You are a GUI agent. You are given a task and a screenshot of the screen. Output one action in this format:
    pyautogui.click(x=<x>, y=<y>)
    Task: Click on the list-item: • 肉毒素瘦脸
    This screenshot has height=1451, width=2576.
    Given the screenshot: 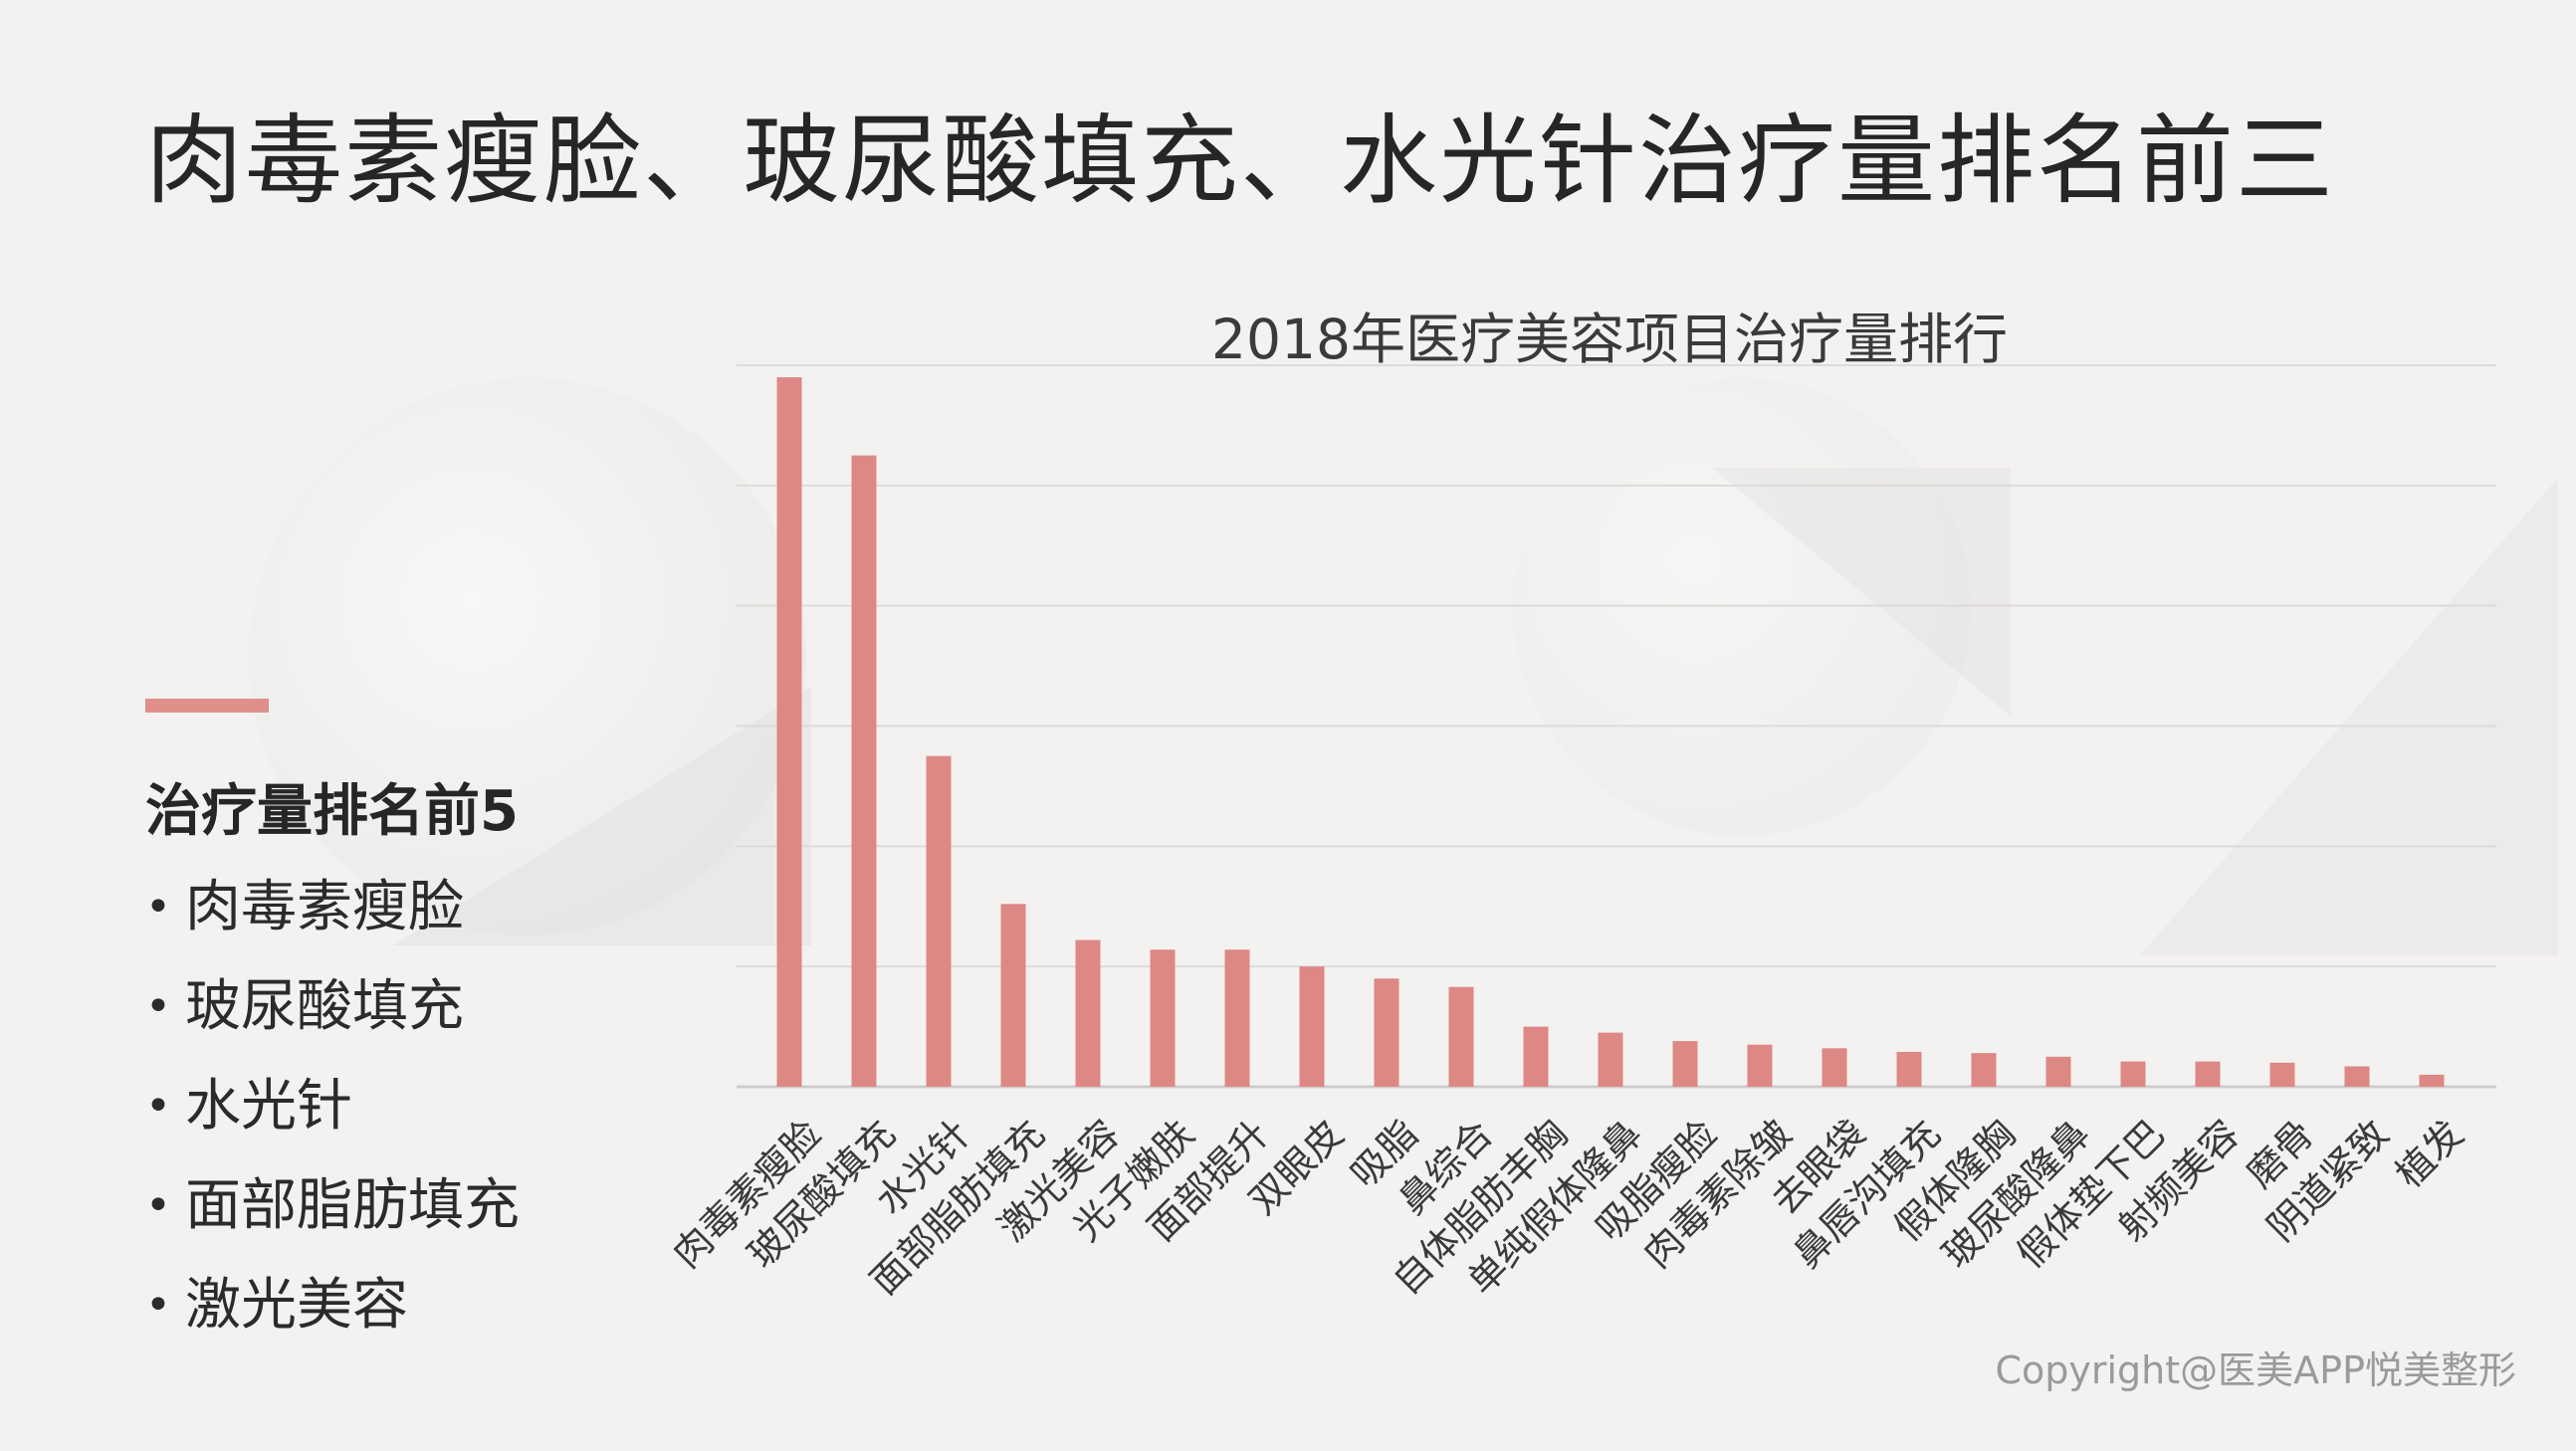 What is the action you would take?
    pyautogui.click(x=332, y=908)
    